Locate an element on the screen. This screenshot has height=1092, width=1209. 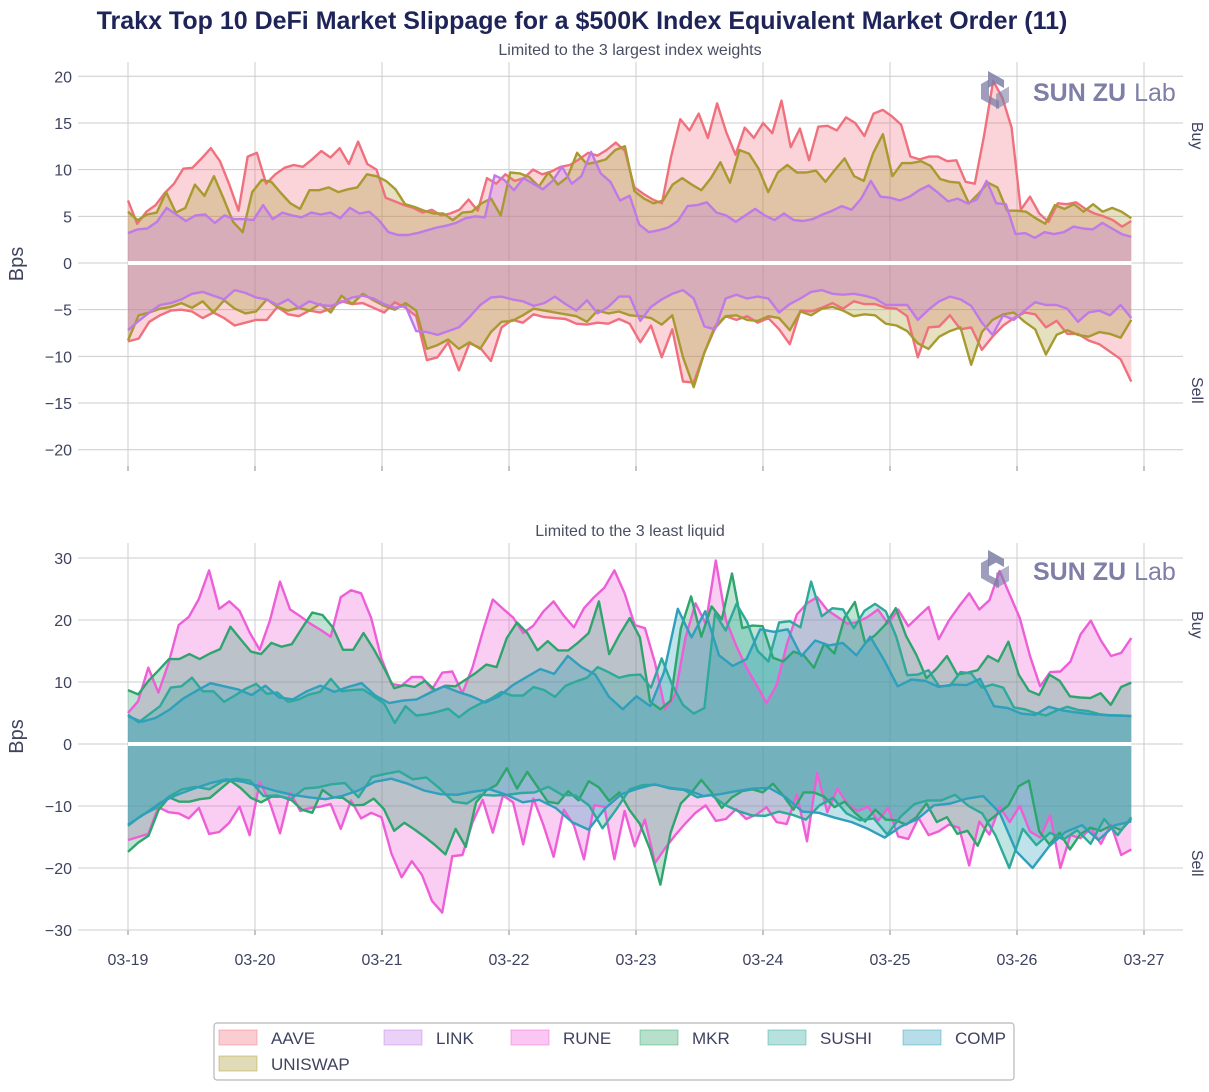
x-tick-label: 03-24 is located at coordinates (763, 960).